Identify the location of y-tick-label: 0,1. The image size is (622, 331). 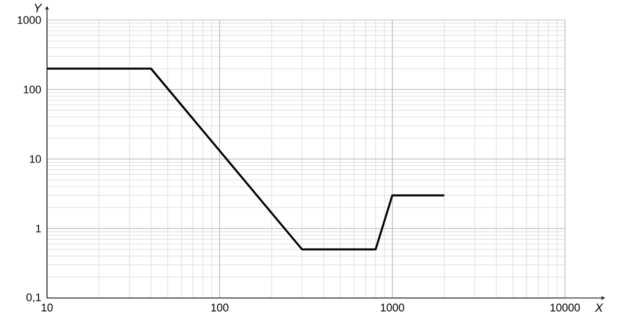
(33, 298).